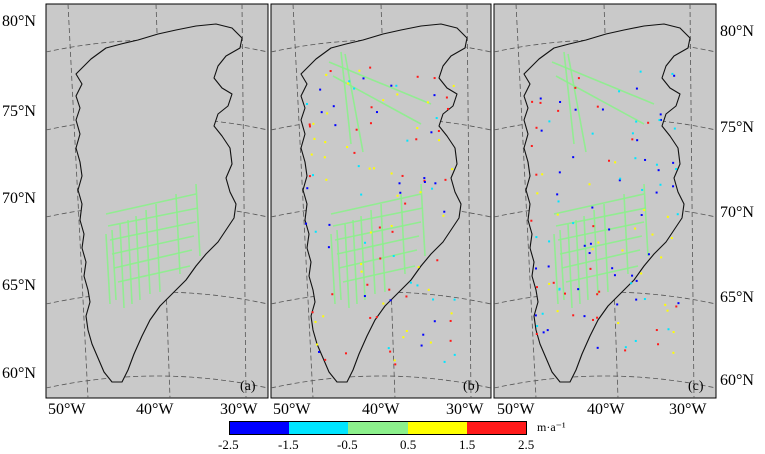  I want to click on lat-label-70-left: 70°N, so click(19, 198).